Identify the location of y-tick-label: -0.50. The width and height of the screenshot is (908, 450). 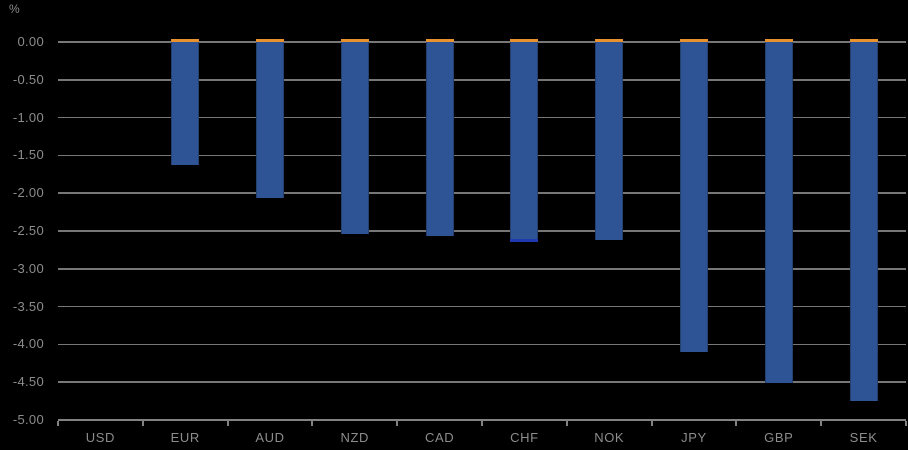
(28, 79).